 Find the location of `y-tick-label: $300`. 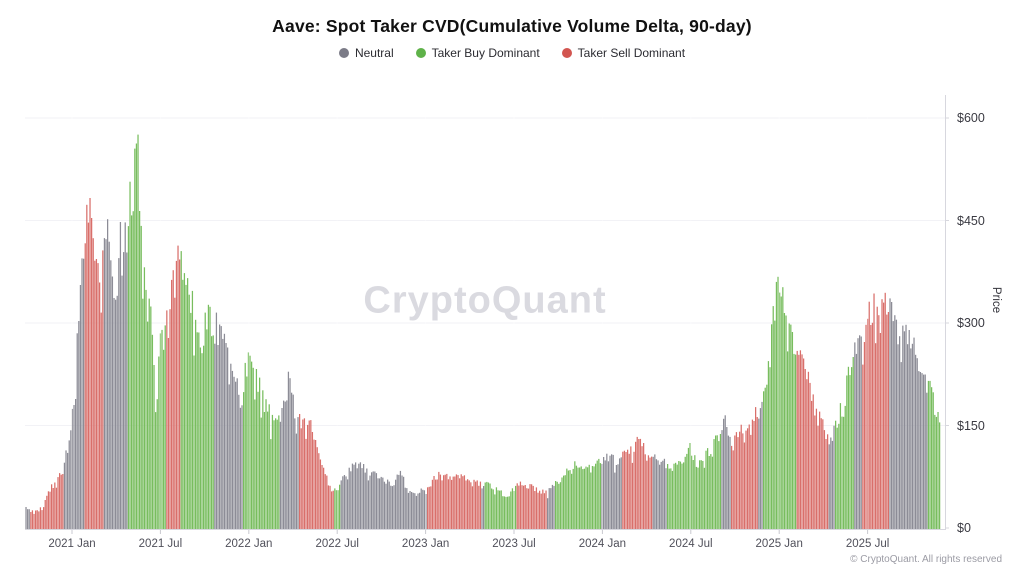

y-tick-label: $300 is located at coordinates (971, 323).